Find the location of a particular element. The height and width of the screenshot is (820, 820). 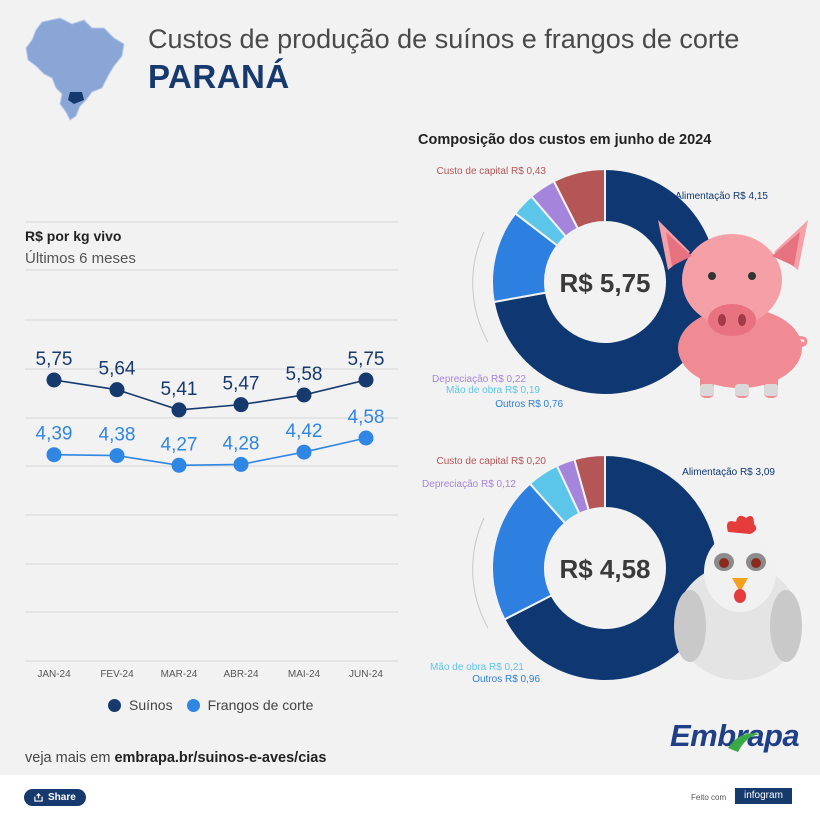

slice-label: Alimentação R$ 3,09 is located at coordinates (728, 472).